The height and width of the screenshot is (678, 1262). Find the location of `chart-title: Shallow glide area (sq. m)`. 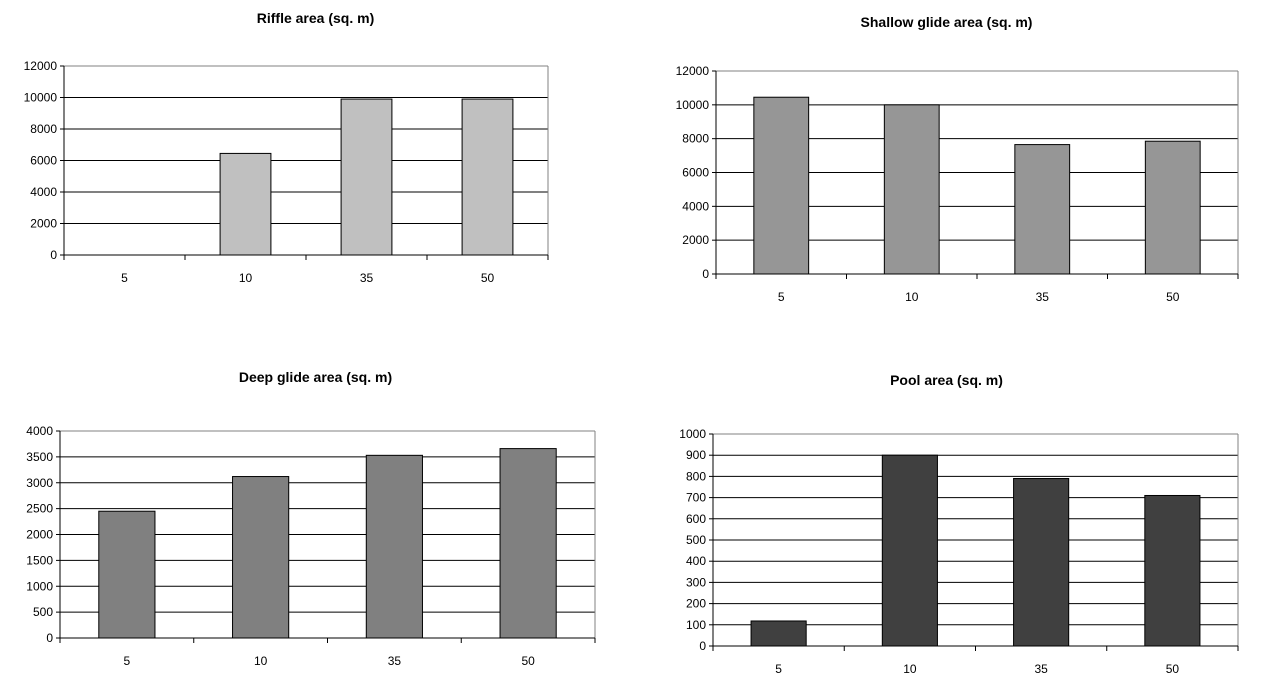

chart-title: Shallow glide area (sq. m) is located at coordinates (946, 22).